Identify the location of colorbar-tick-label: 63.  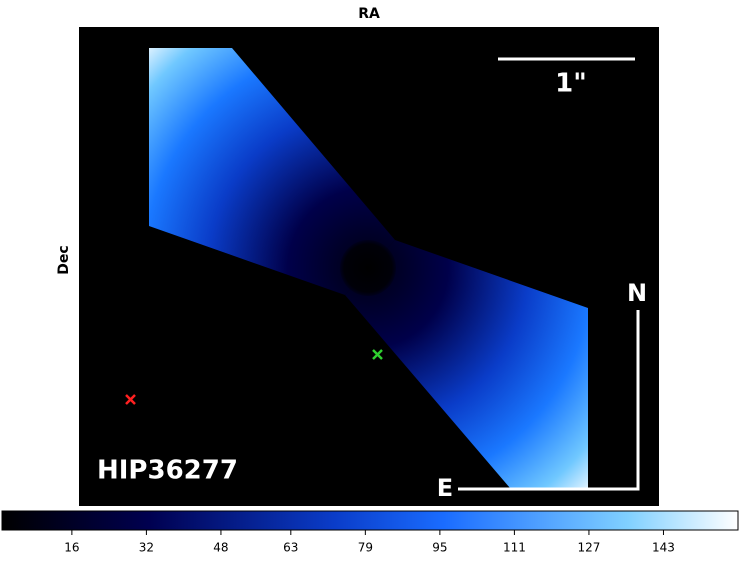
(290, 548).